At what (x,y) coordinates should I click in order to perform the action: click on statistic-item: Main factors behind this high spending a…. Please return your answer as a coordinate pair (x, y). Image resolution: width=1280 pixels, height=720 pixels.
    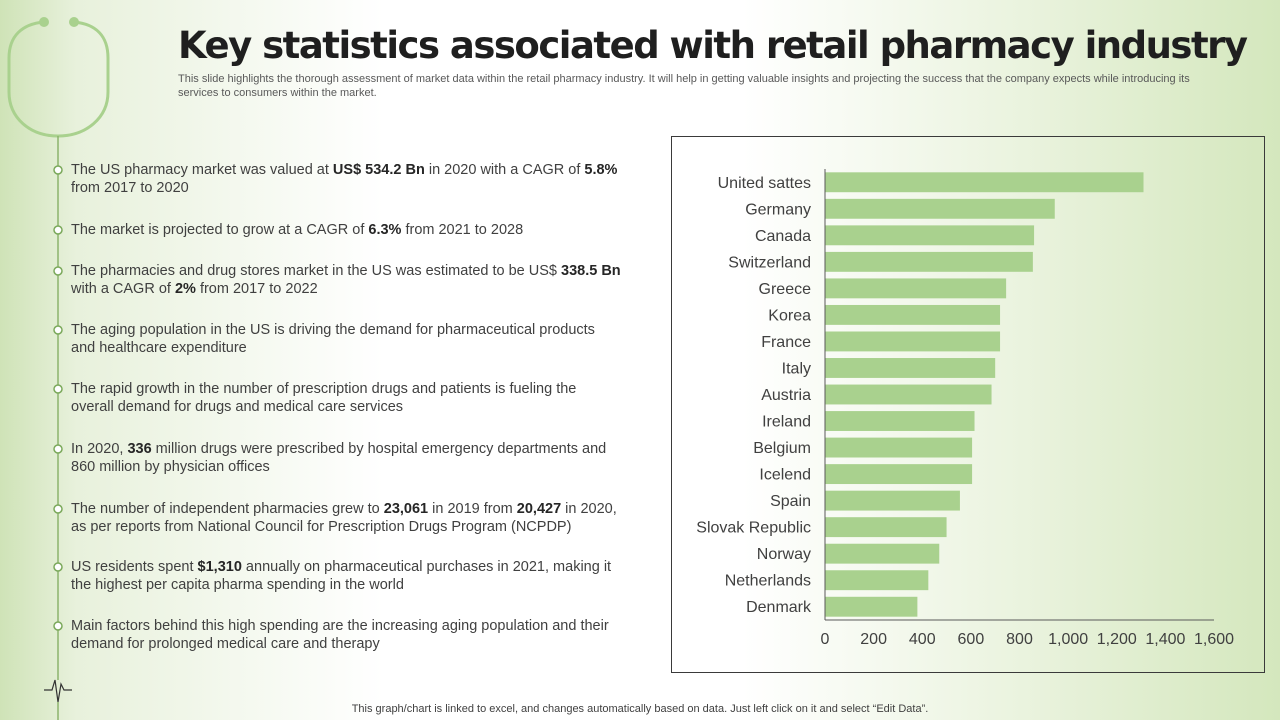
    Looking at the image, I should click on (346, 635).